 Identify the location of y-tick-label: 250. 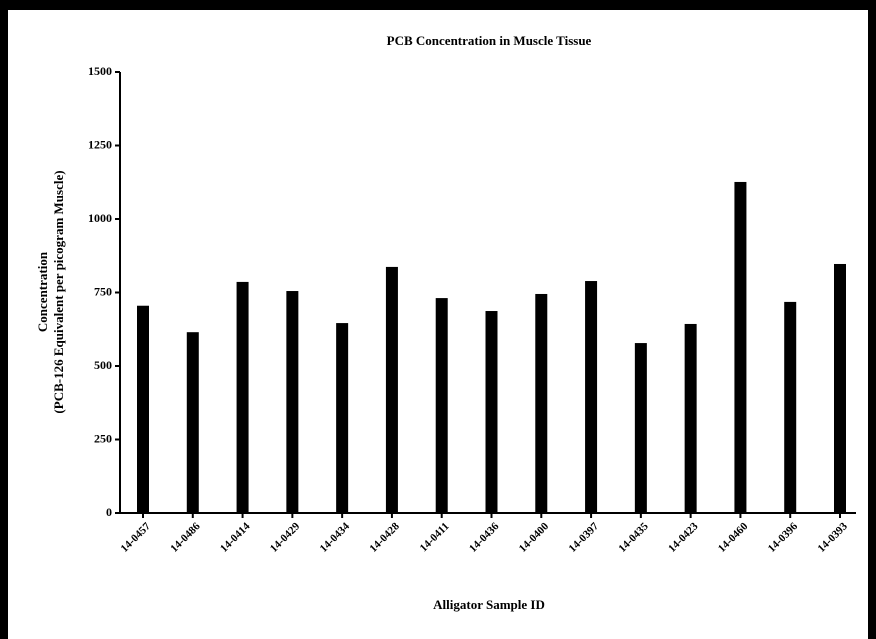
(103, 438).